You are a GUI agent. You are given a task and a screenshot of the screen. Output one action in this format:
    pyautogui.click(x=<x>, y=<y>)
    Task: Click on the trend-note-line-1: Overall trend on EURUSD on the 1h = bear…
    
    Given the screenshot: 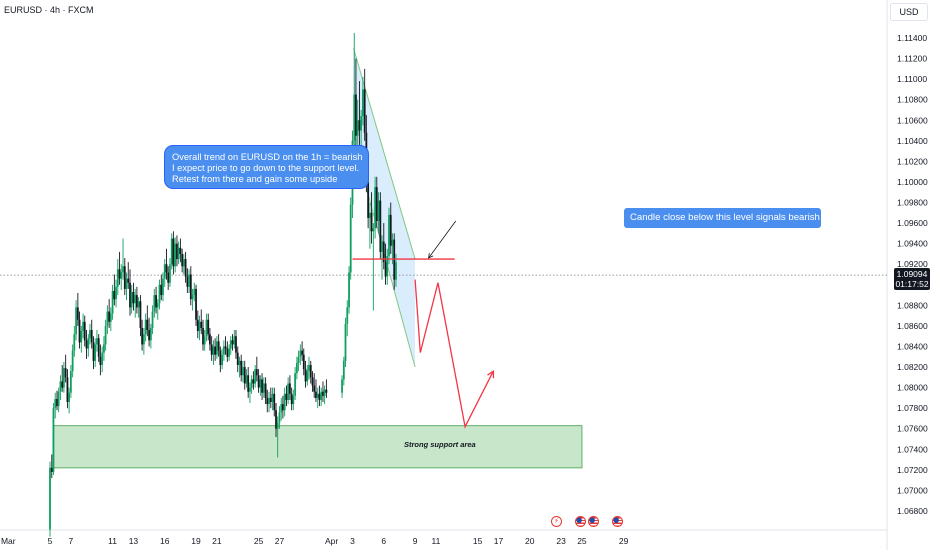 What is the action you would take?
    pyautogui.click(x=267, y=157)
    